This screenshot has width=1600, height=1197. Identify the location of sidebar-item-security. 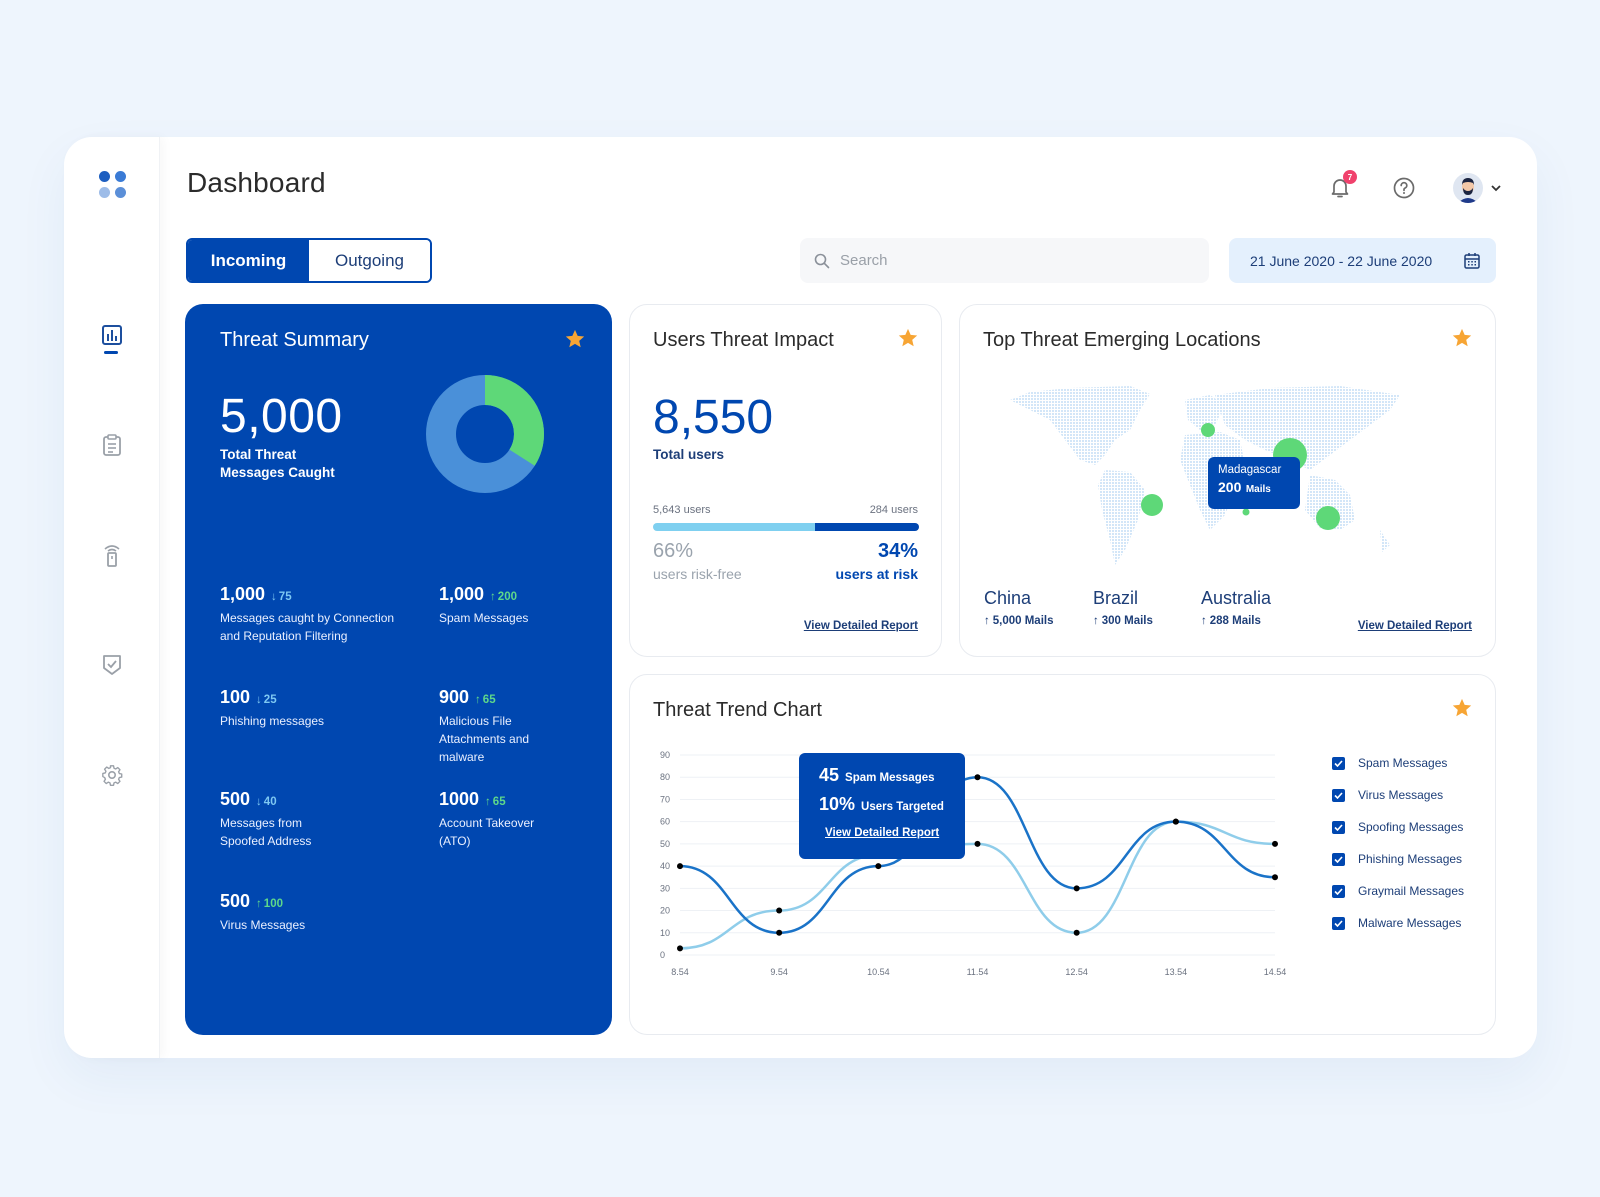
(112, 665).